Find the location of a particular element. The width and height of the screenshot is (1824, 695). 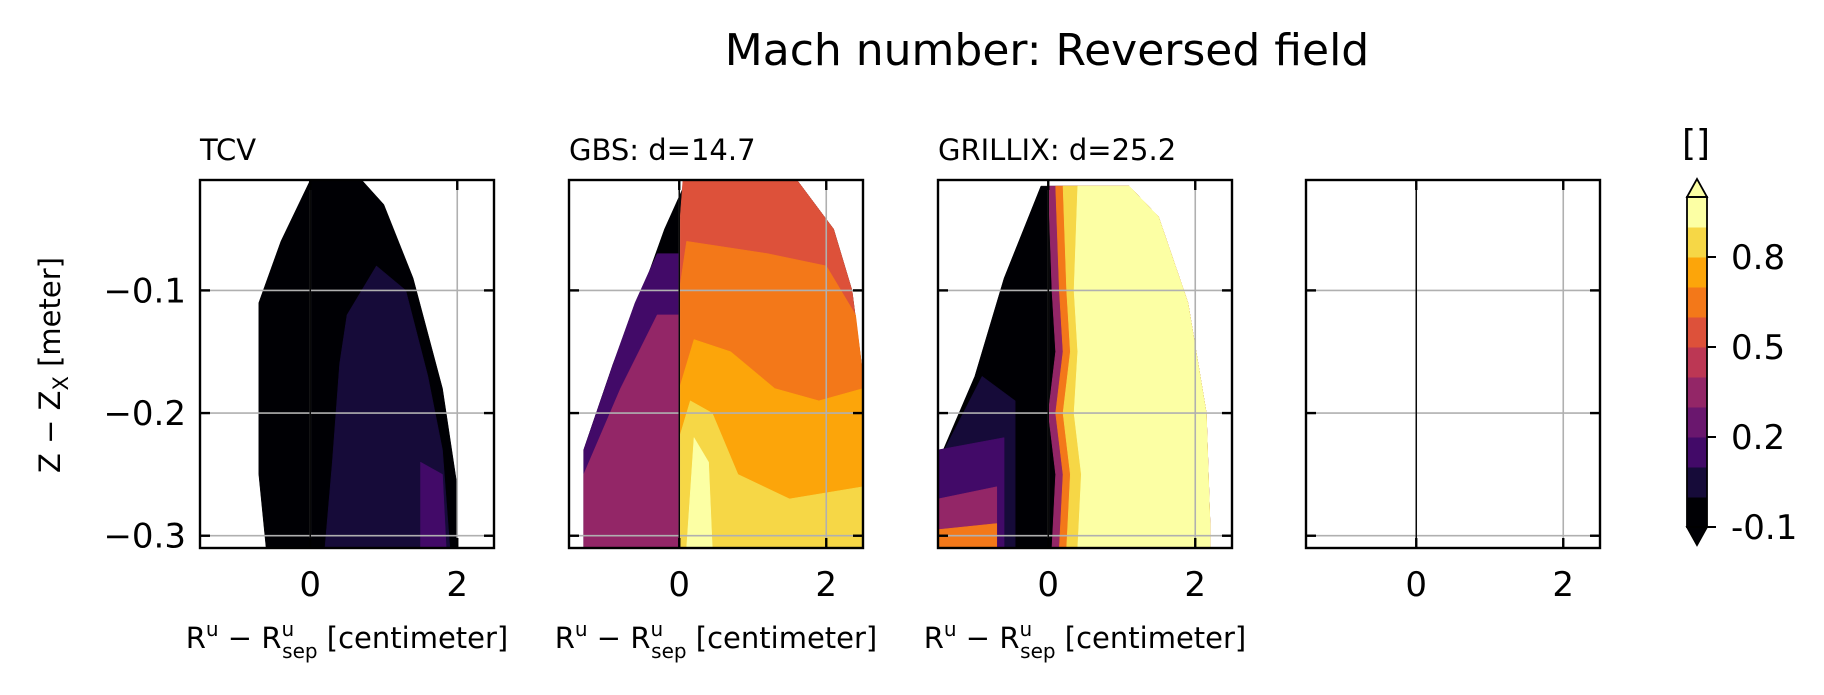

grid is located at coordinates (1453, 364).